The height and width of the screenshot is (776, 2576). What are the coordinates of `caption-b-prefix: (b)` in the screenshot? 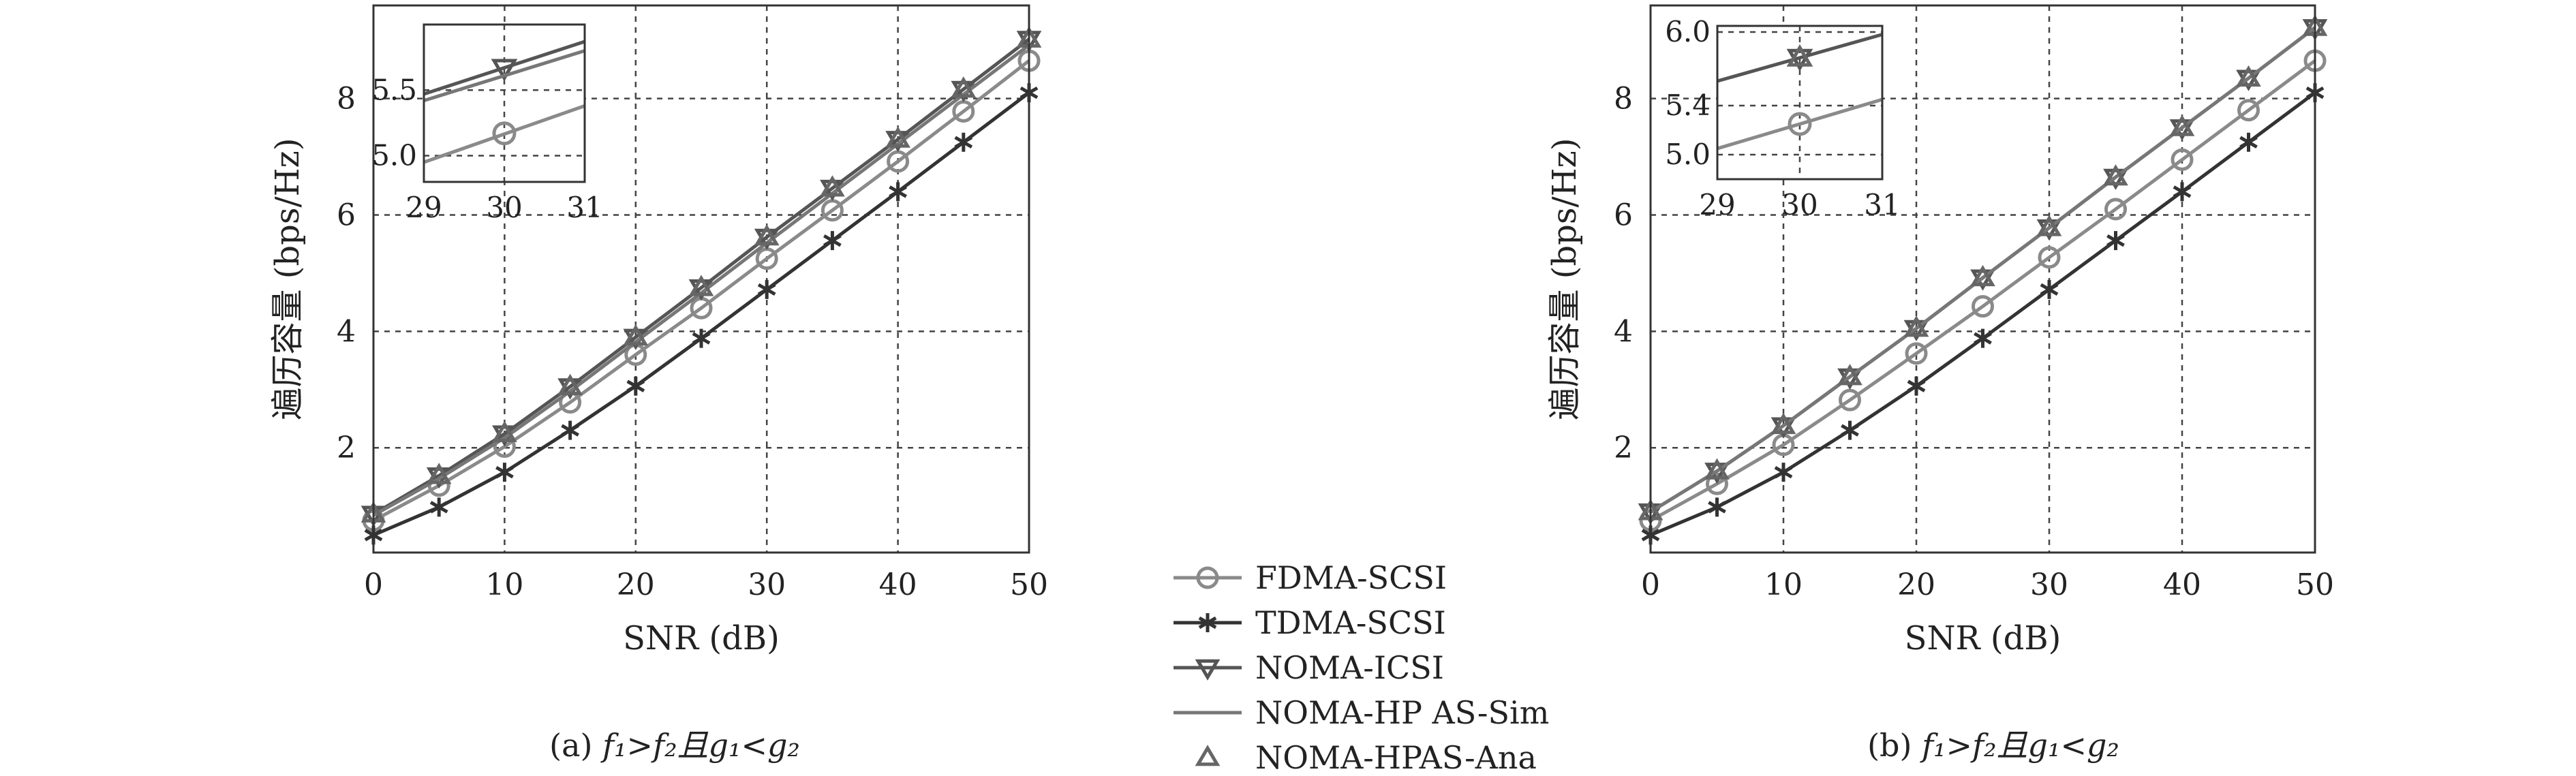 It's located at (1894, 745).